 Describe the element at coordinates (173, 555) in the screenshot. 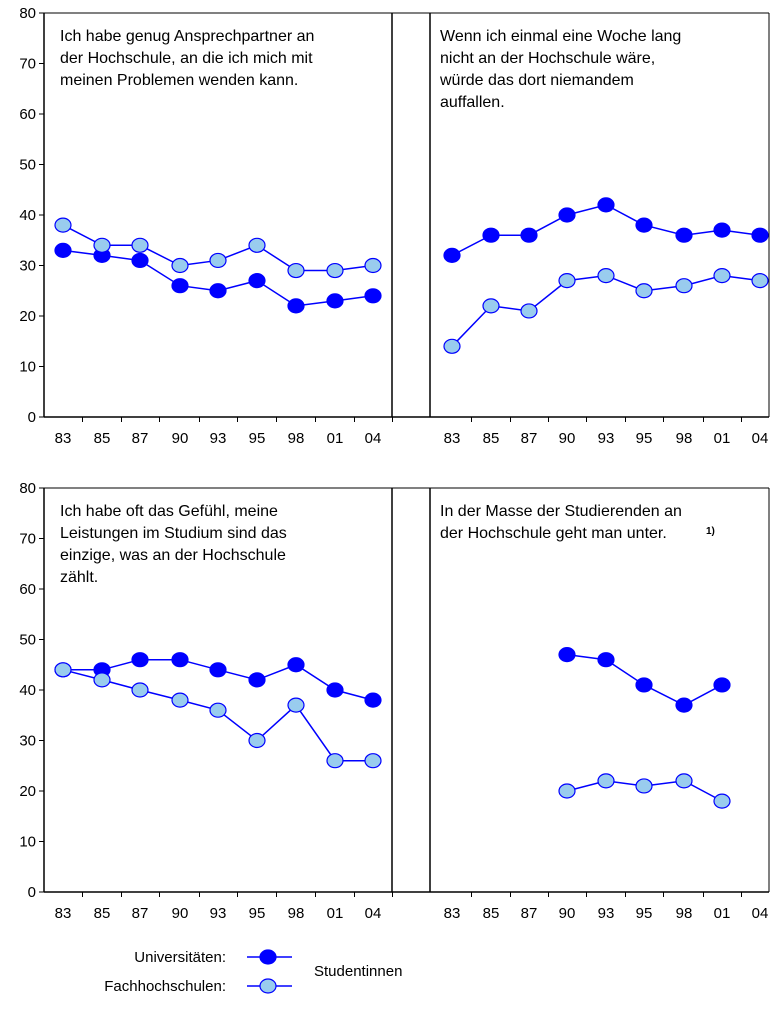

I see `panel-annotation-line: einzige, was an der Hochschule` at that location.